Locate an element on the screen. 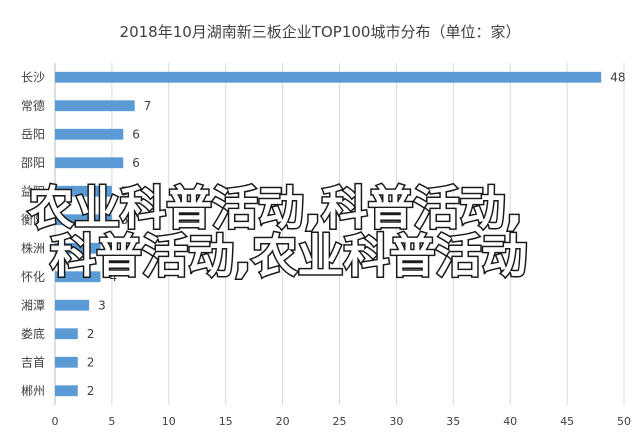 The height and width of the screenshot is (446, 640). overlay-text-line-1: 农业科普活动,科普活动, is located at coordinates (275, 208).